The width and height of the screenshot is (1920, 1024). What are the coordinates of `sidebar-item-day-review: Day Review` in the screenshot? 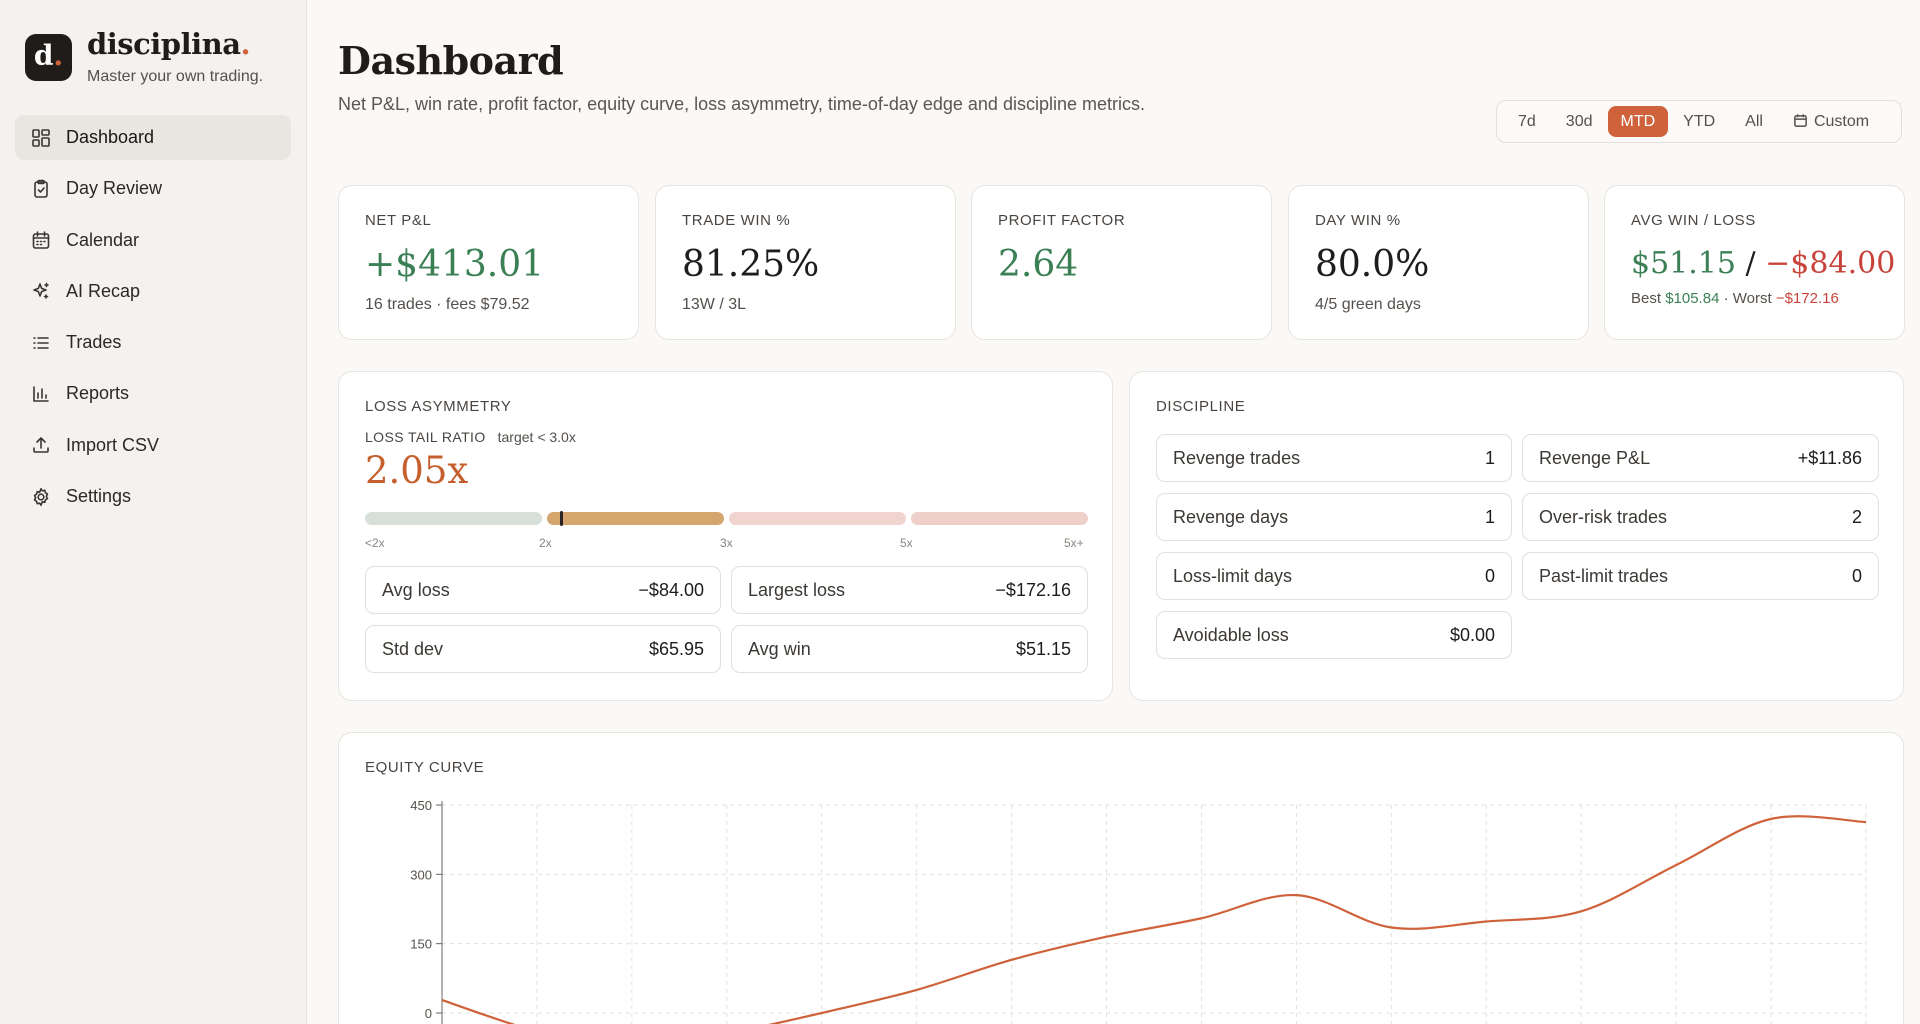 It's located at (153, 188).